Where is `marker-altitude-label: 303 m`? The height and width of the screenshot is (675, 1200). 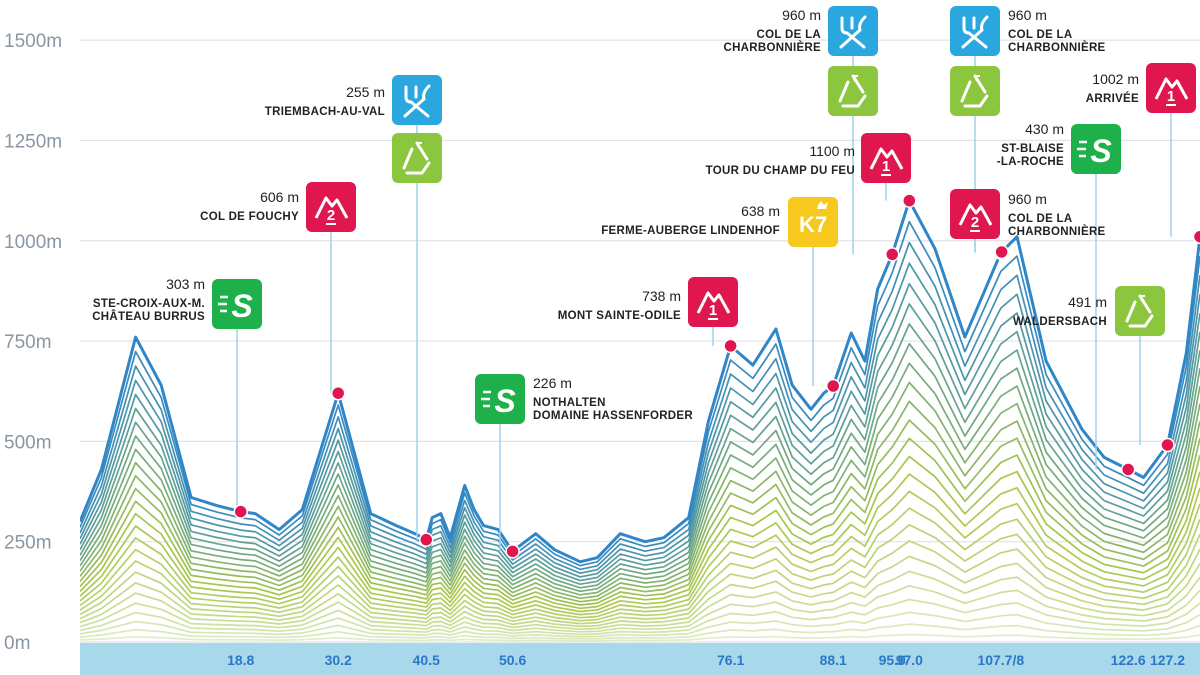
marker-altitude-label: 303 m is located at coordinates (185, 284).